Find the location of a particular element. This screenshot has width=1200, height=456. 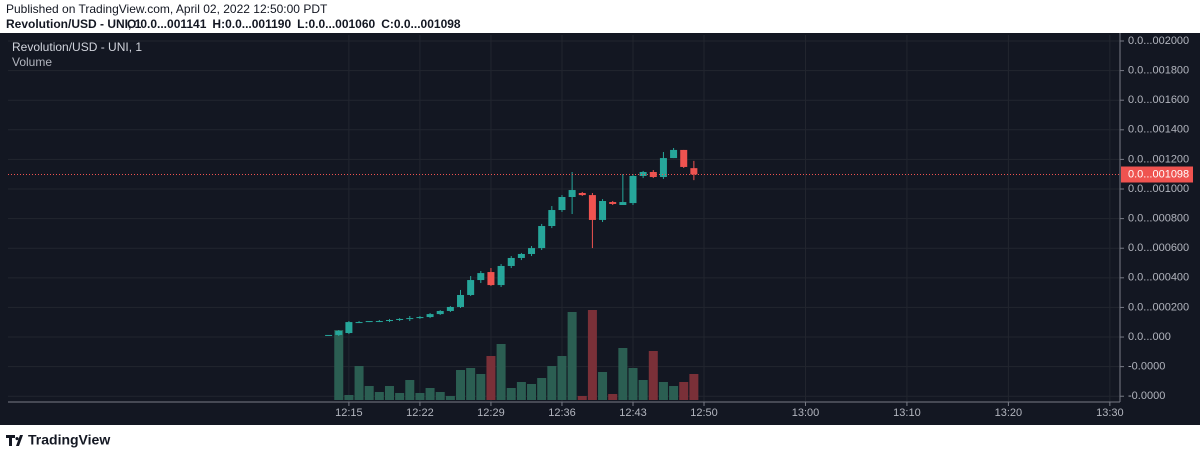

y-tick-label: 0.0...000600 is located at coordinates (1158, 248).